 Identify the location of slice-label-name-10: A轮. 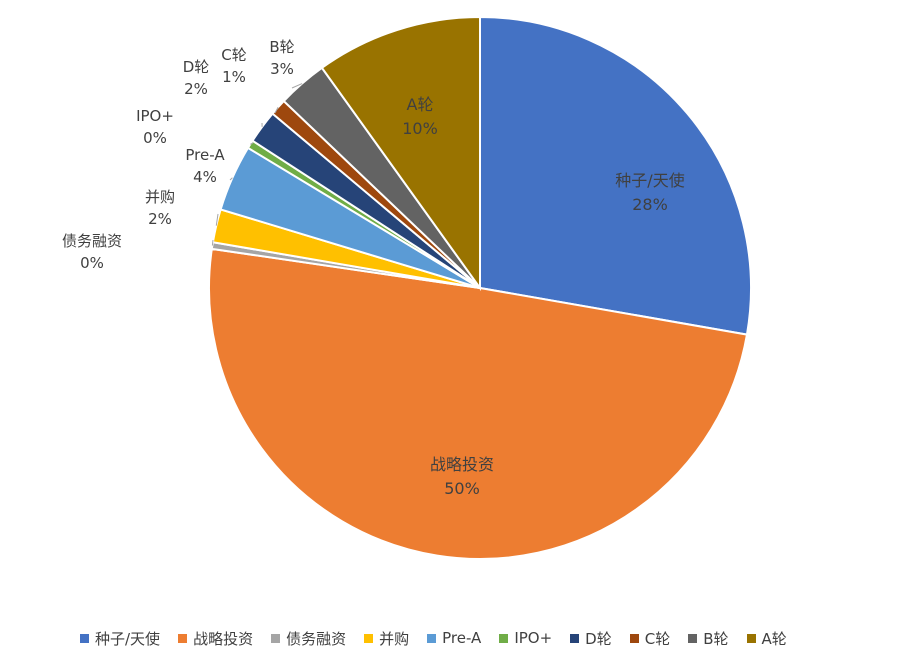
(420, 104).